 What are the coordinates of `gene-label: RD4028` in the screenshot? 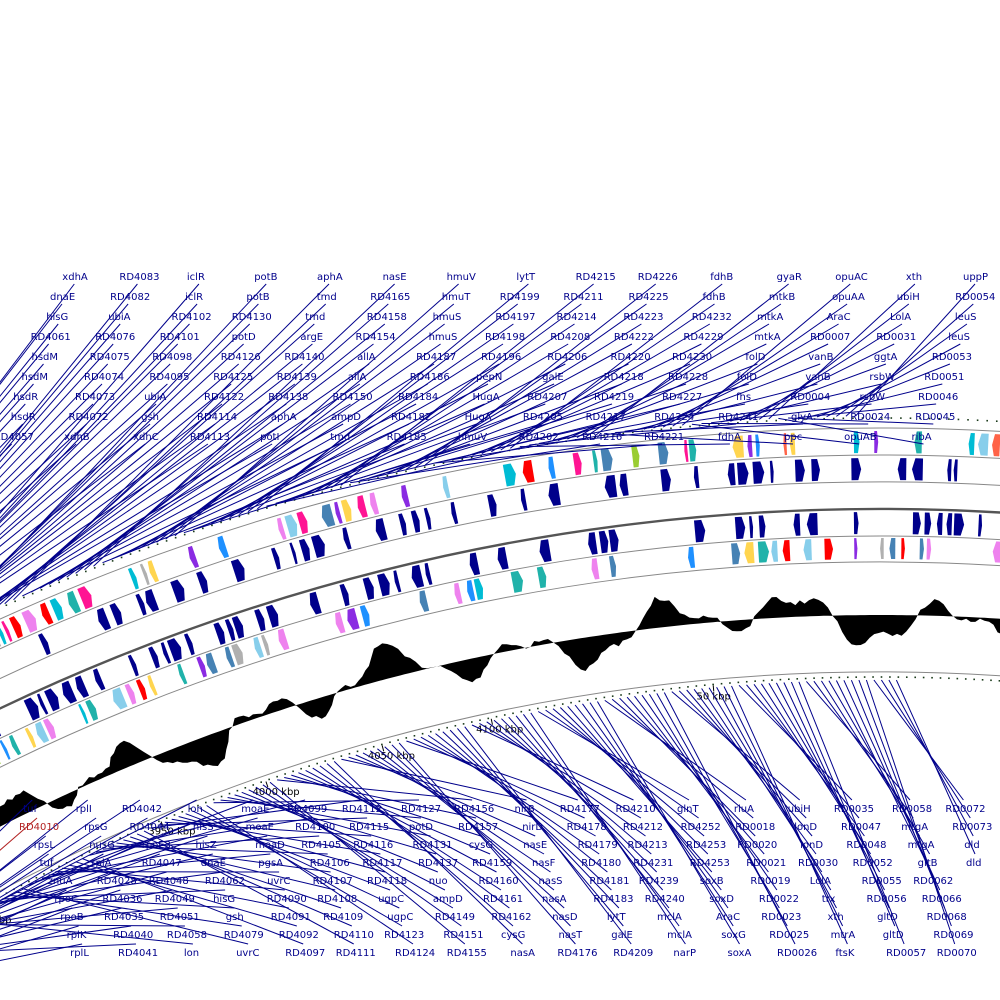 It's located at (117, 881).